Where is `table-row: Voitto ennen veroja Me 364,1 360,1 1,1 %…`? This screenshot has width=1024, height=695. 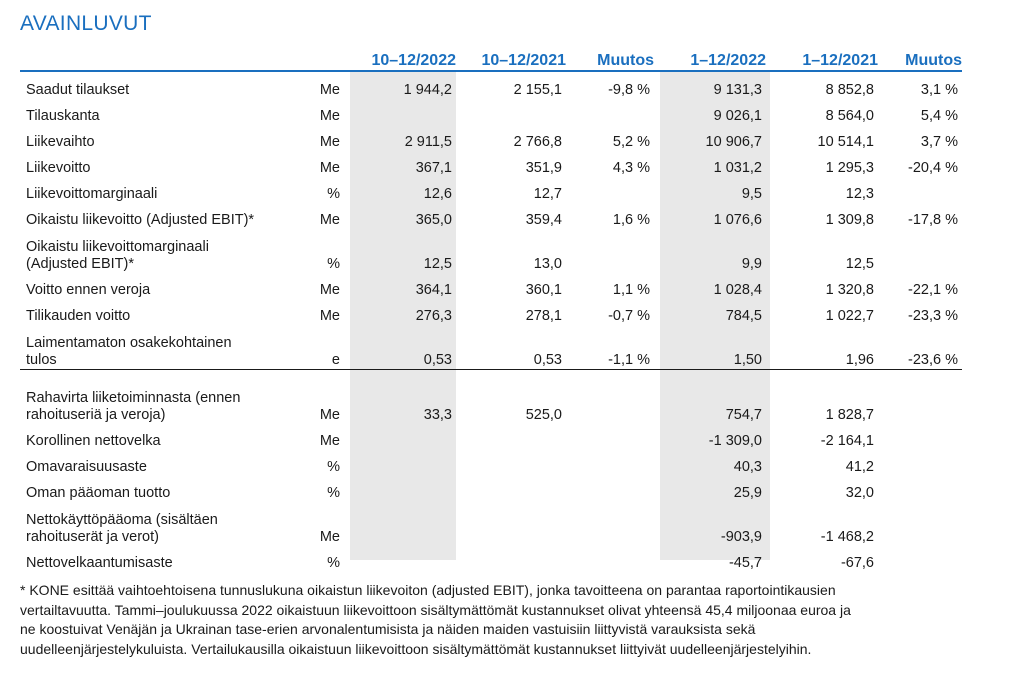
table-row: Voitto ennen veroja Me 364,1 360,1 1,1 %… is located at coordinates (491, 286).